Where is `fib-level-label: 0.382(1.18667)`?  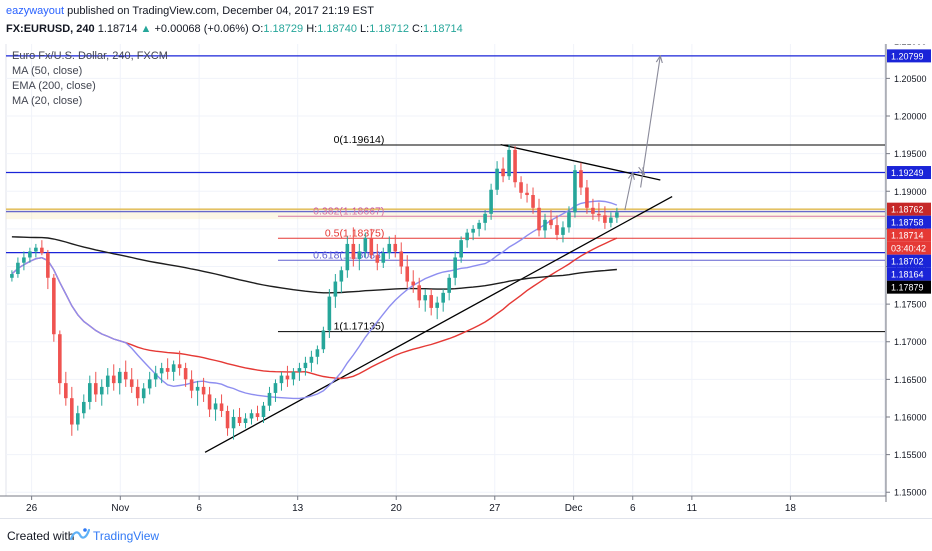 fib-level-label: 0.382(1.18667) is located at coordinates (348, 211).